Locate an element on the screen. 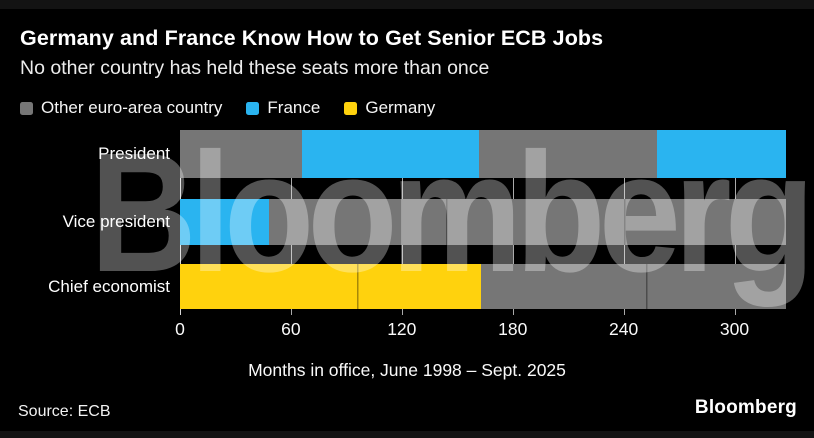 This screenshot has height=438, width=814. legend-swatch-other is located at coordinates (26, 108).